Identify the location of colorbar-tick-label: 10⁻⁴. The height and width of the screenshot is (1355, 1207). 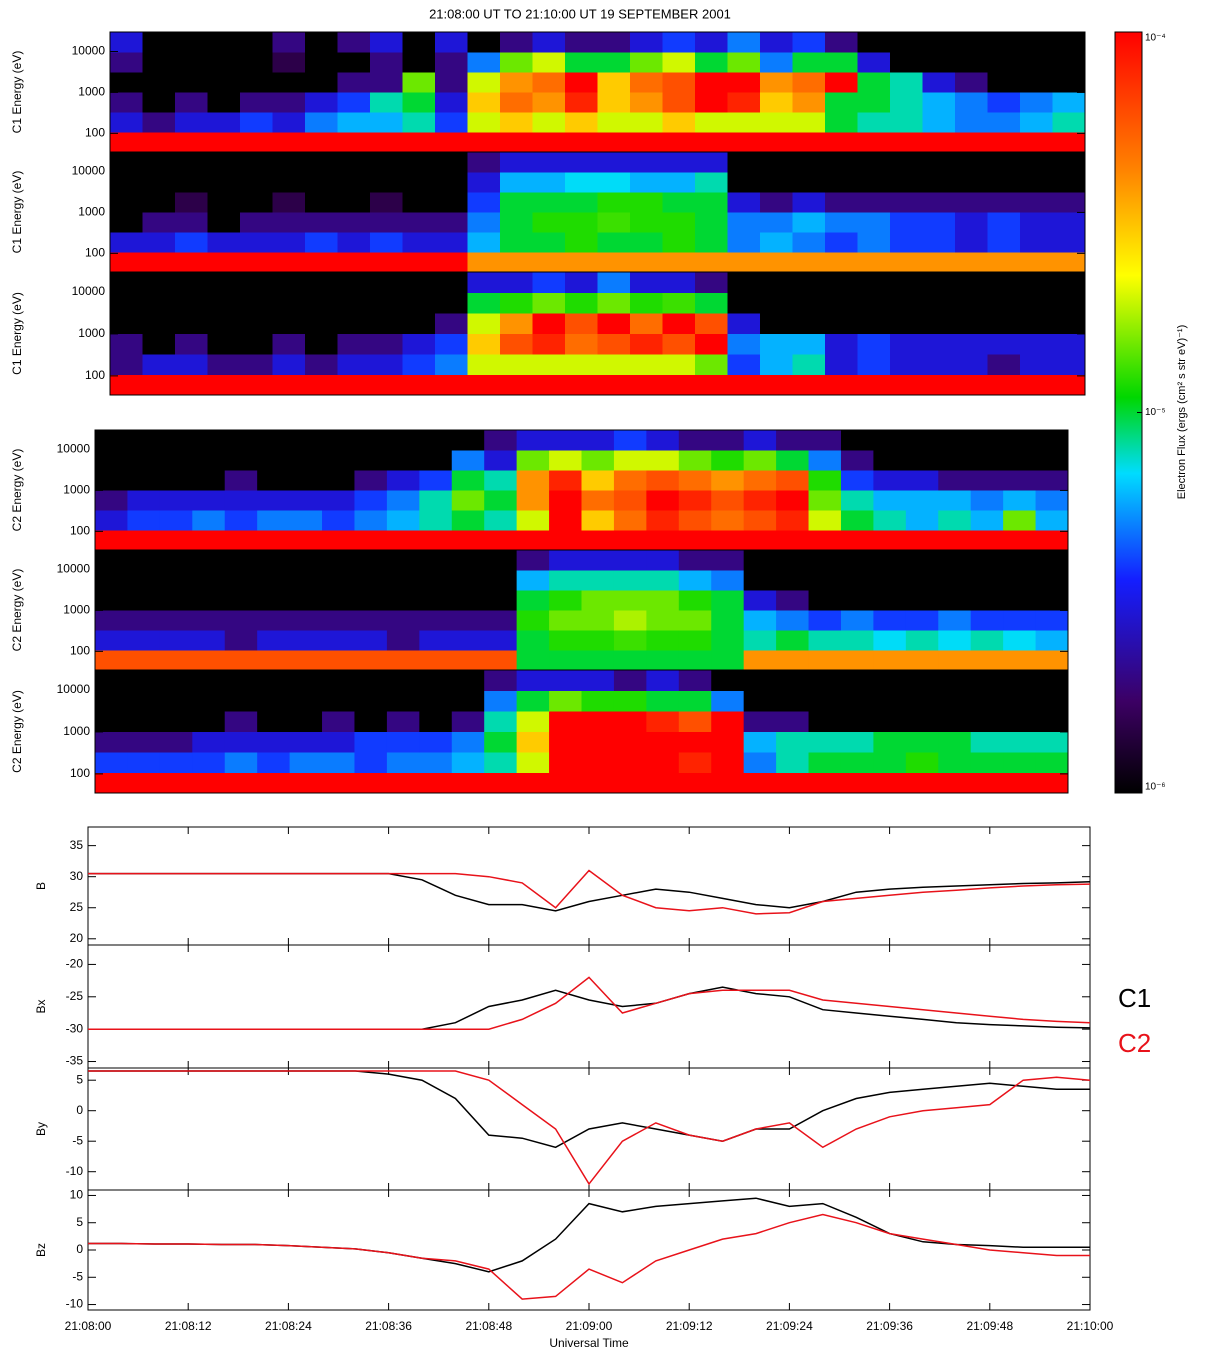
(1155, 38).